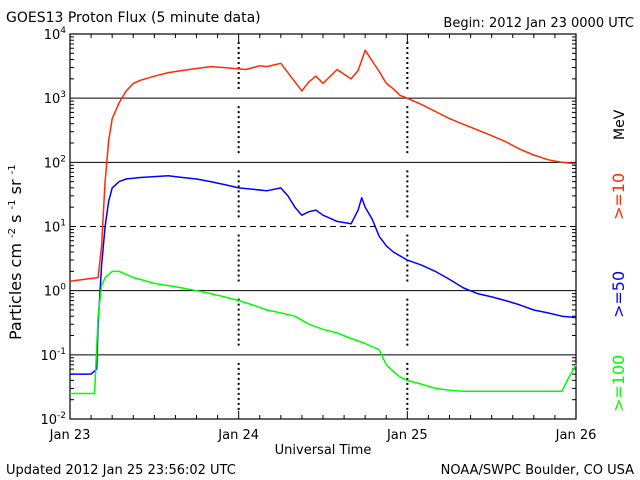 The width and height of the screenshot is (640, 480). What do you see at coordinates (538, 23) in the screenshot?
I see `begin-label: Begin: 2012 Jan 23 0000 UTC` at bounding box center [538, 23].